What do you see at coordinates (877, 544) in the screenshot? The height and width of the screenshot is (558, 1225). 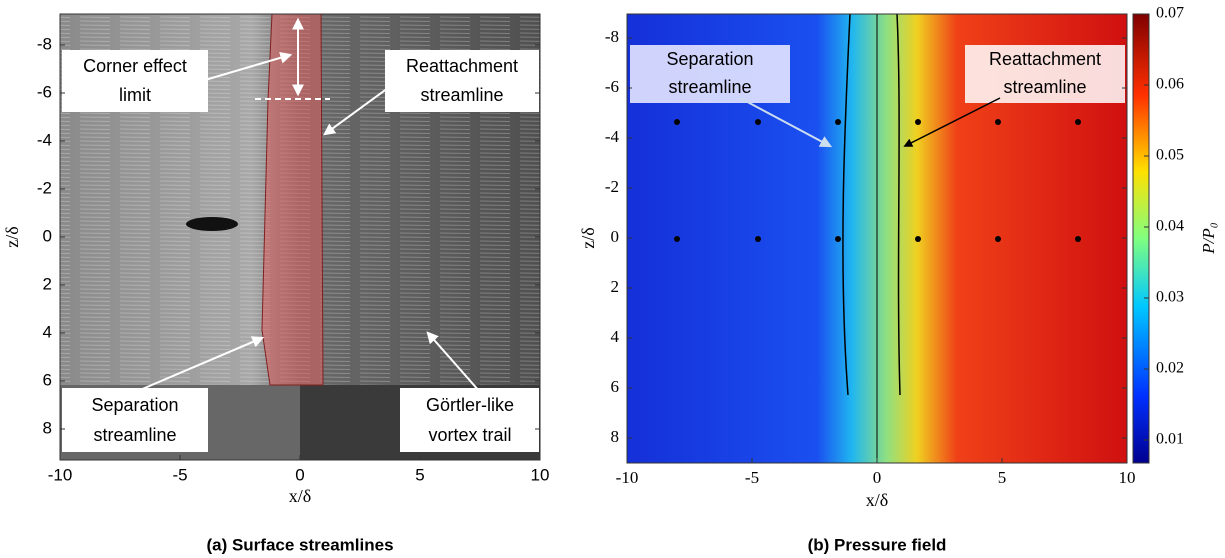 I see `caption: (b) Pressure field` at bounding box center [877, 544].